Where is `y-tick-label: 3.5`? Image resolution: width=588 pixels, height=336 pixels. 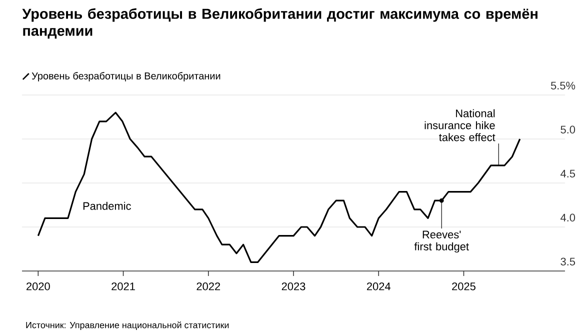 y-tick-label: 3.5 is located at coordinates (568, 262).